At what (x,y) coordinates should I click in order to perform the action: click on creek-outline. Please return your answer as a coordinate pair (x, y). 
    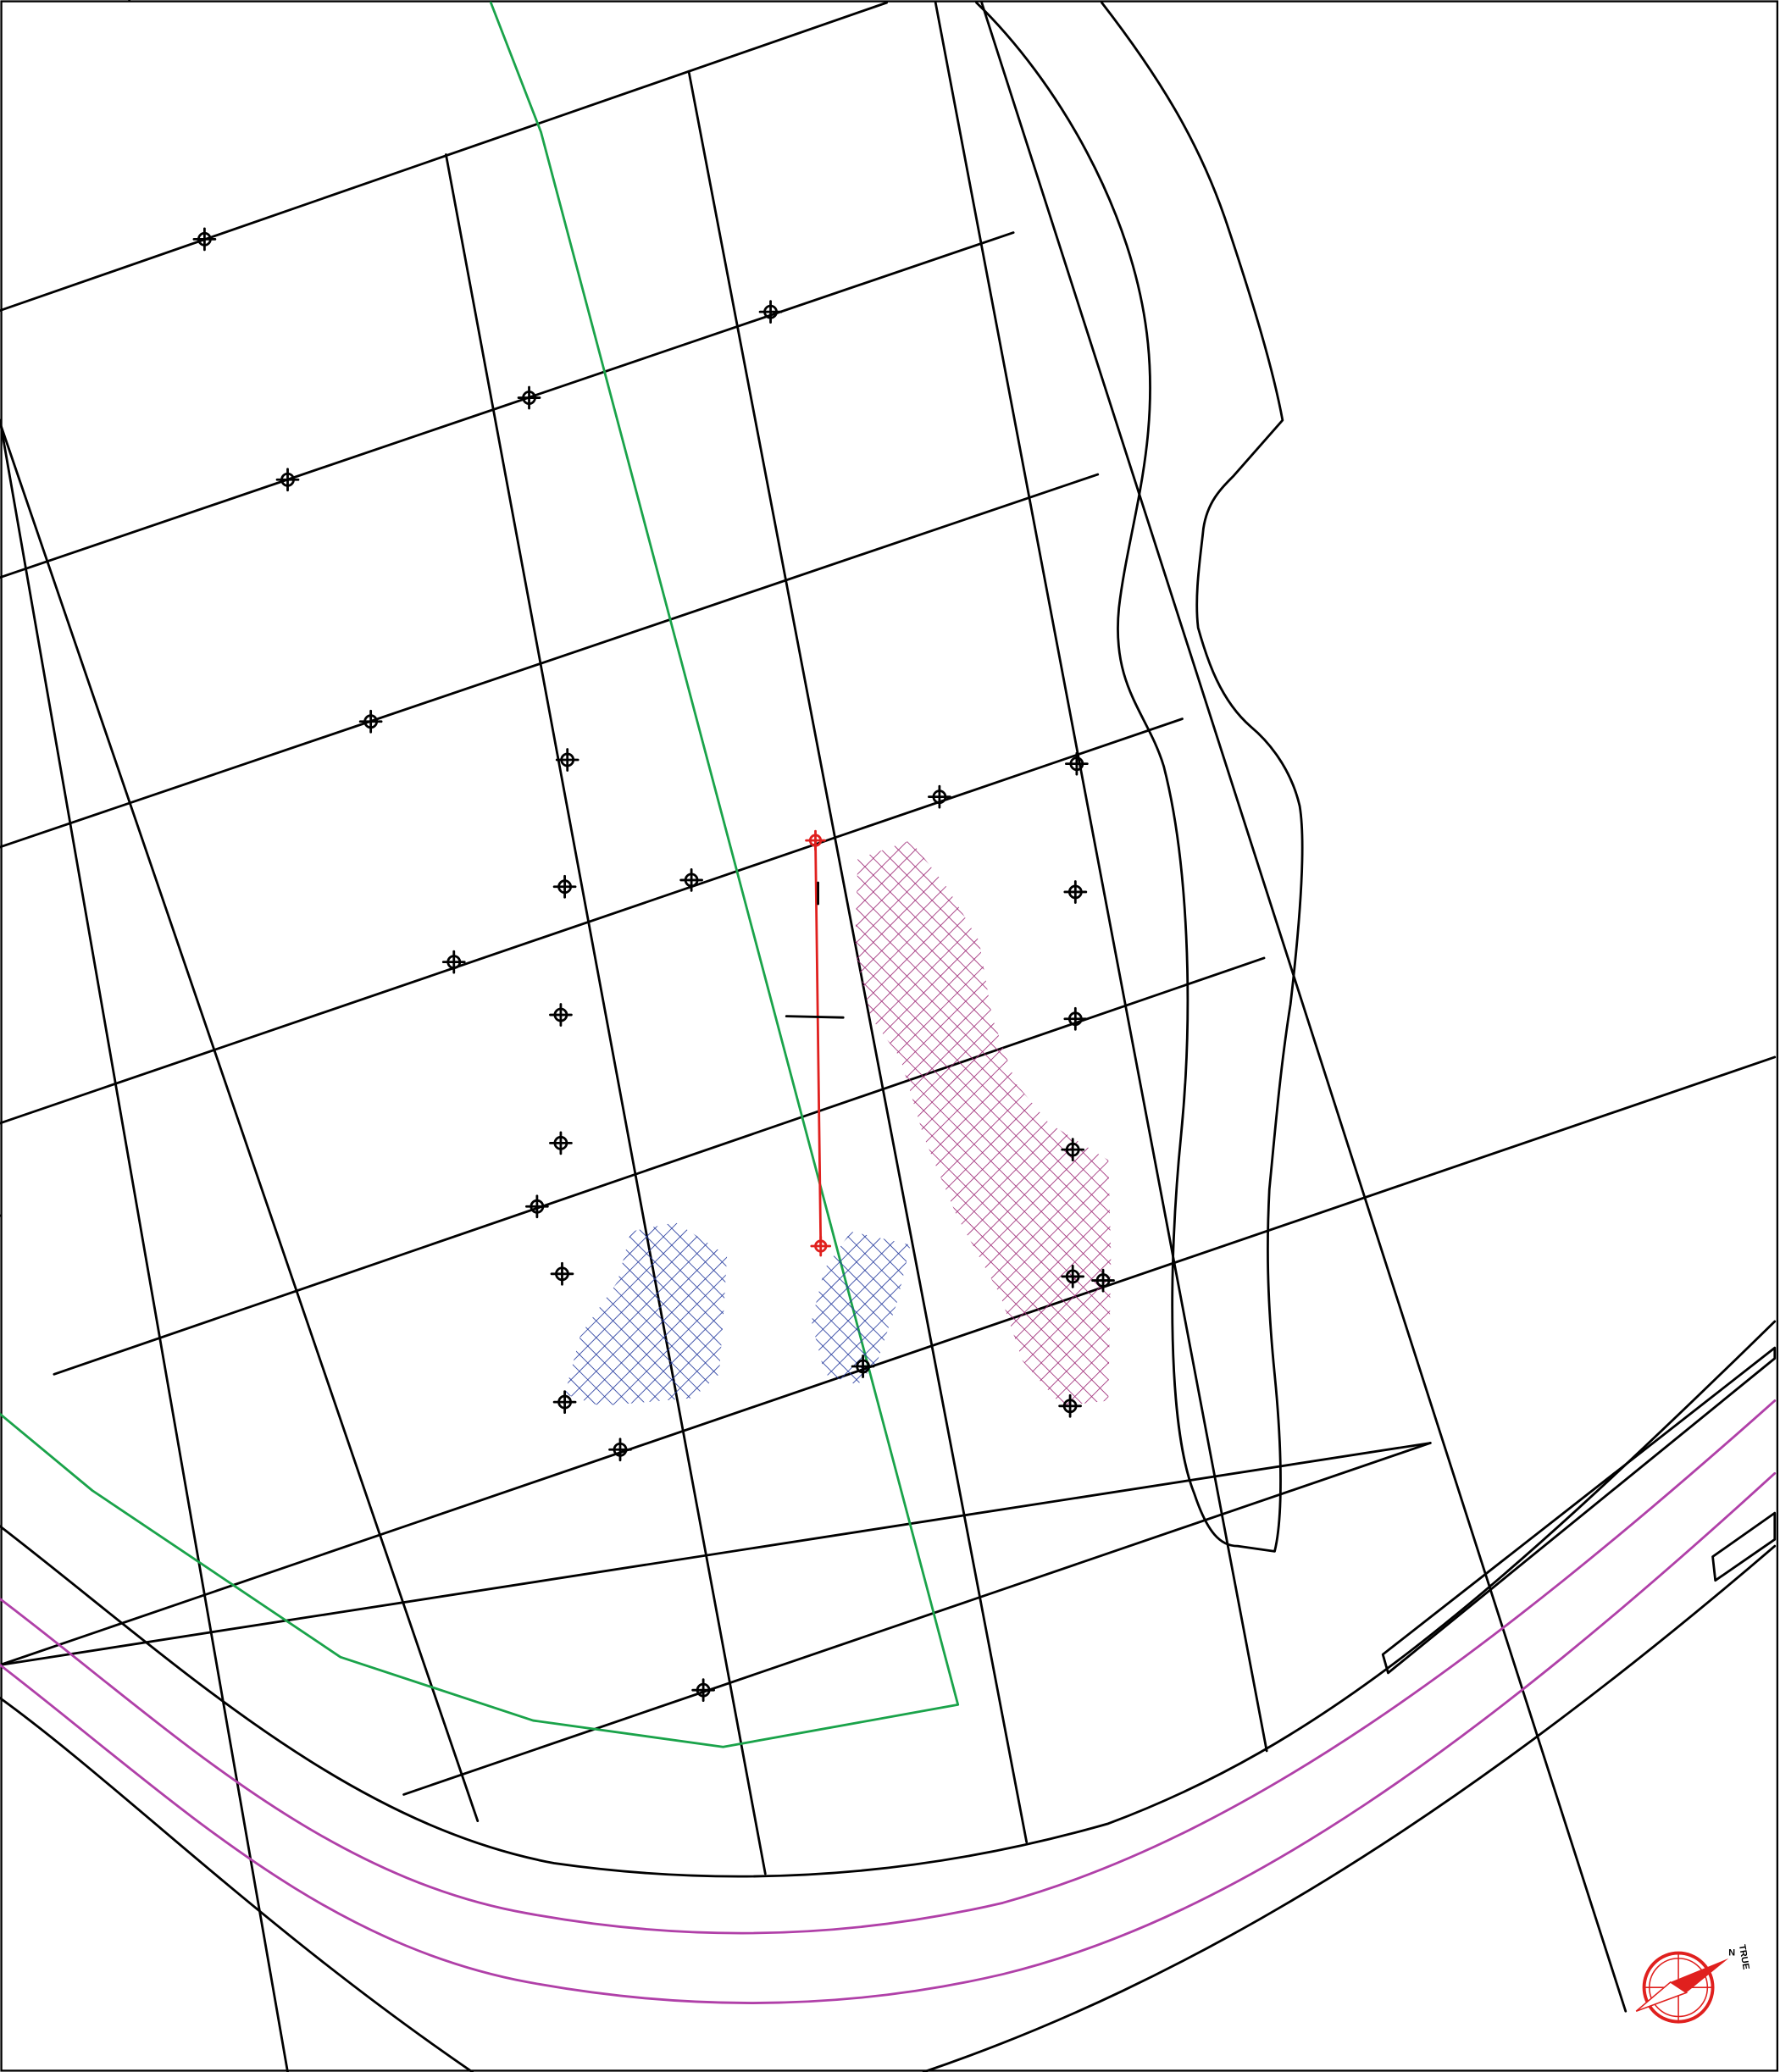
    Looking at the image, I should click on (1139, 777).